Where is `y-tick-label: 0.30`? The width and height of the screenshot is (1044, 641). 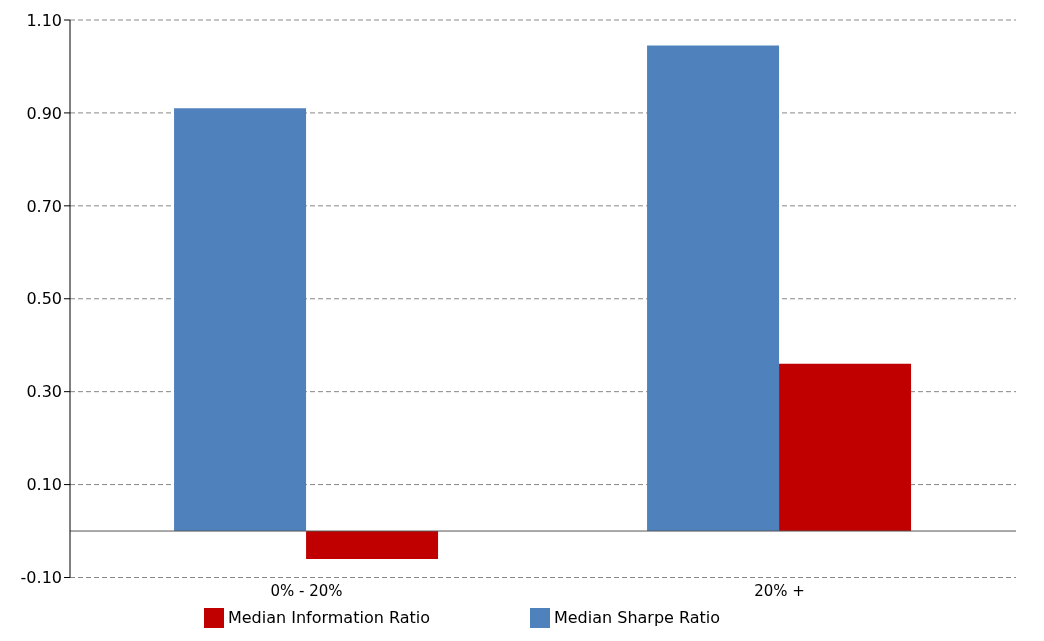 y-tick-label: 0.30 is located at coordinates (44, 392).